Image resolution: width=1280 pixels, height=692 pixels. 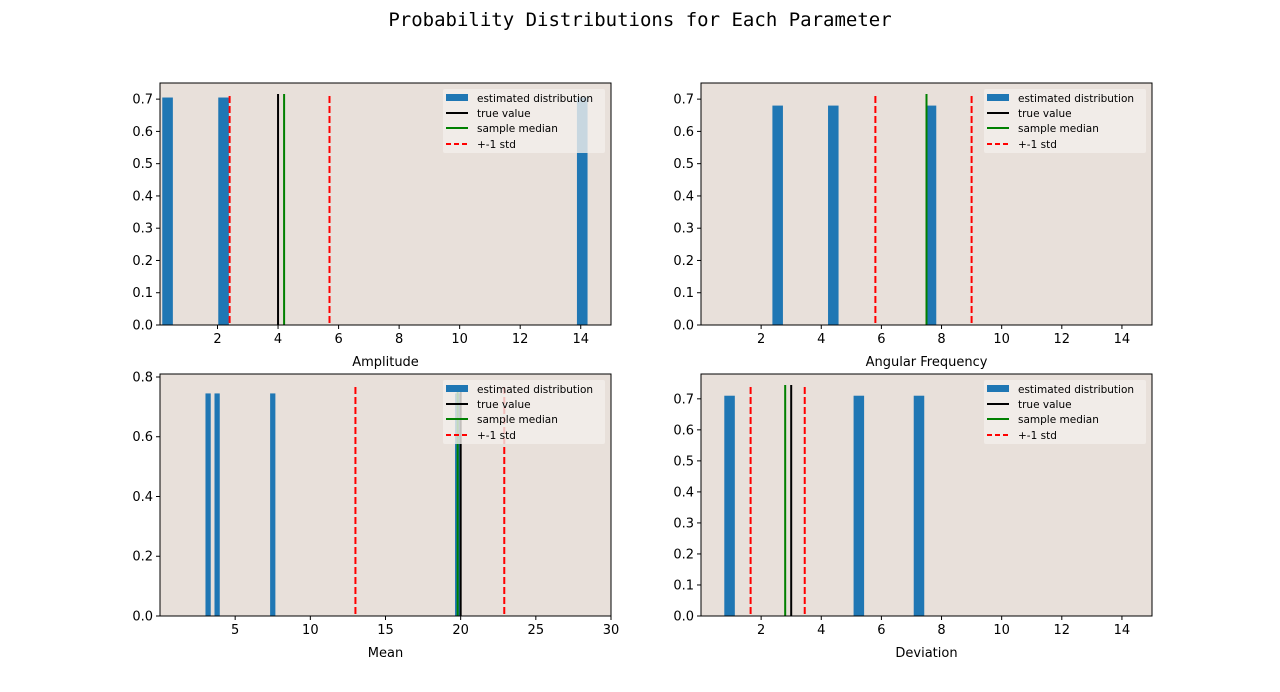 What do you see at coordinates (927, 362) in the screenshot?
I see `x-axis-label: Angular Frequency` at bounding box center [927, 362].